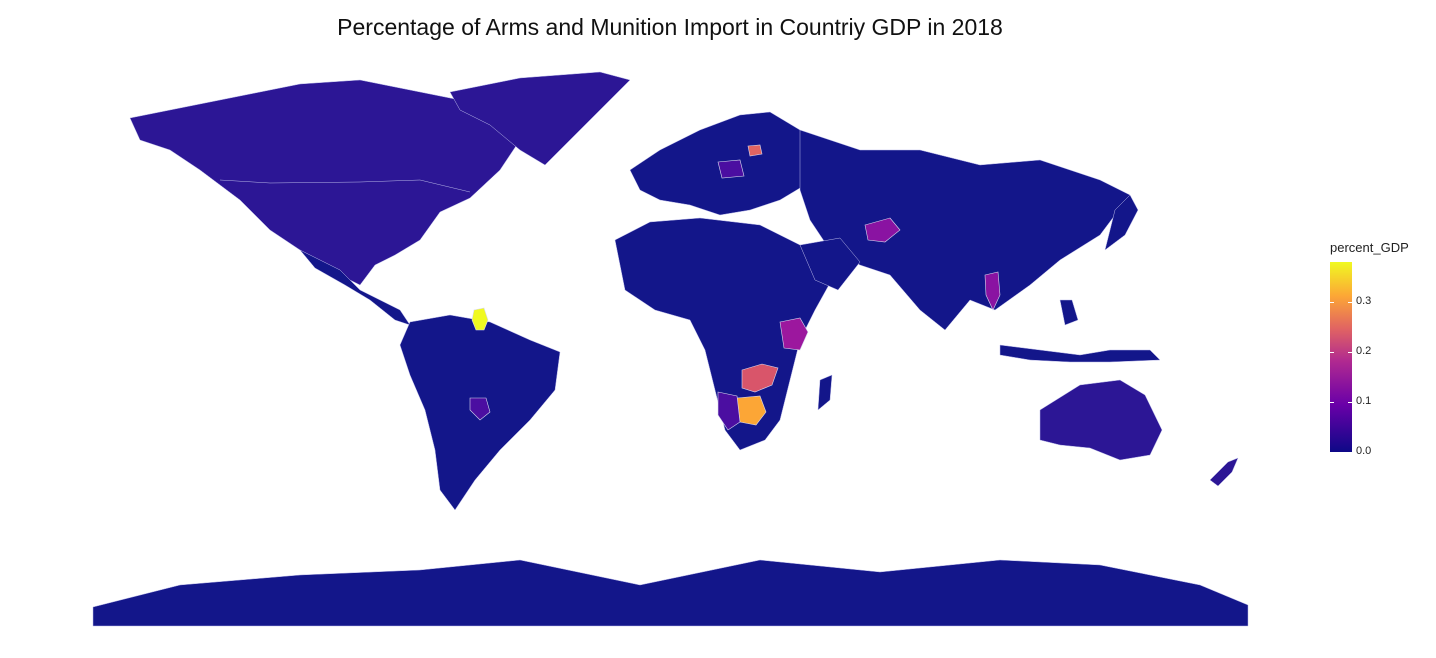 Image resolution: width=1436 pixels, height=658 pixels. I want to click on namibia, so click(729, 411).